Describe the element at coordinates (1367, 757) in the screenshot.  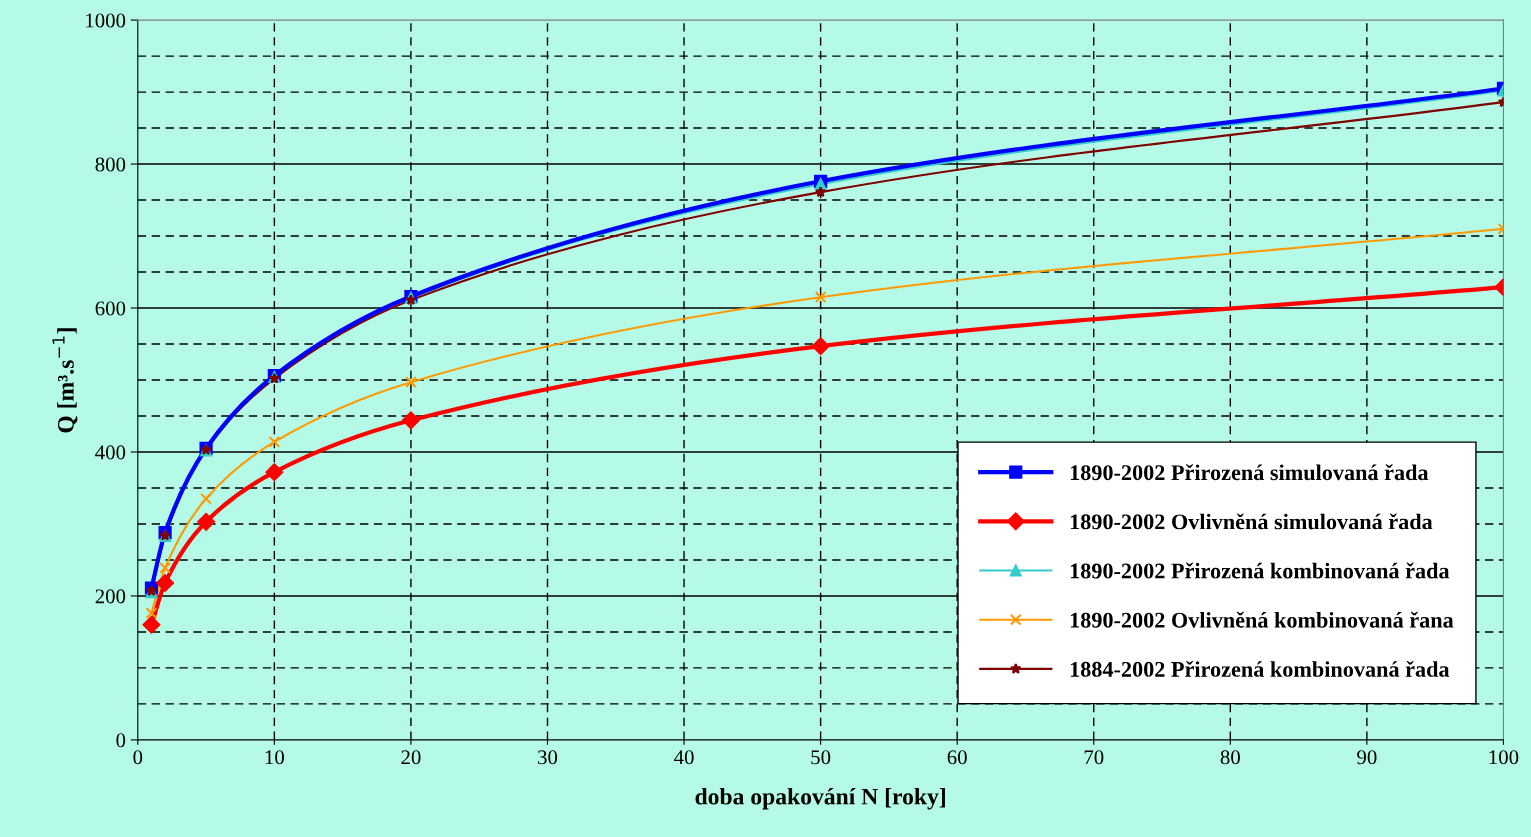
I see `x-tick-label: 90` at that location.